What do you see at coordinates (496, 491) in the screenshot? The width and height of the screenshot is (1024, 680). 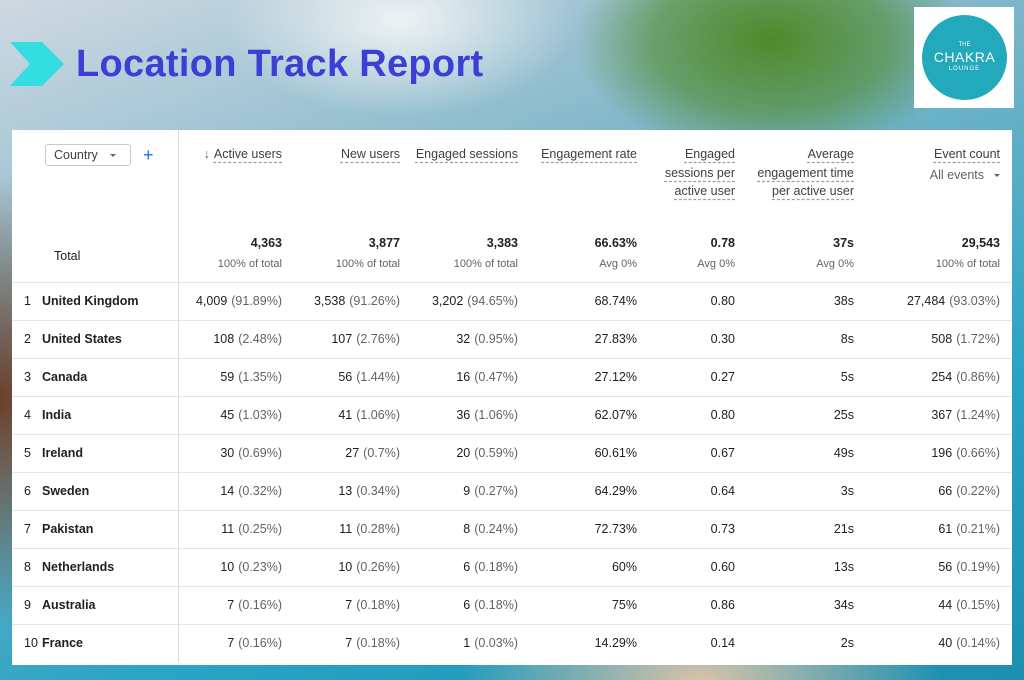 I see `metric-share: (0.27%)` at bounding box center [496, 491].